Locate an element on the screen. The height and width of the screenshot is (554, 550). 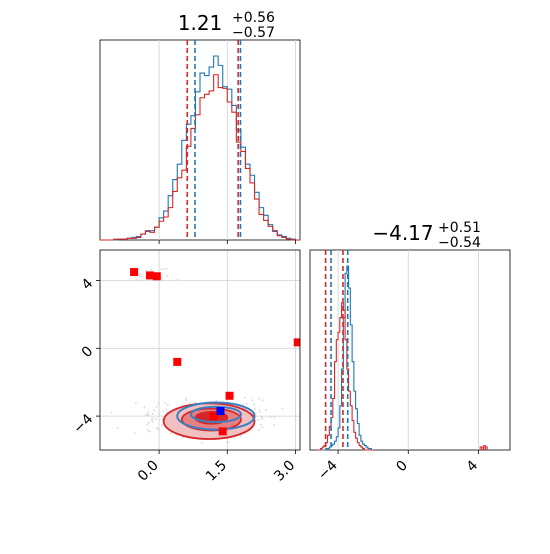
contour-xtick-label: 1.5 is located at coordinates (216, 471).